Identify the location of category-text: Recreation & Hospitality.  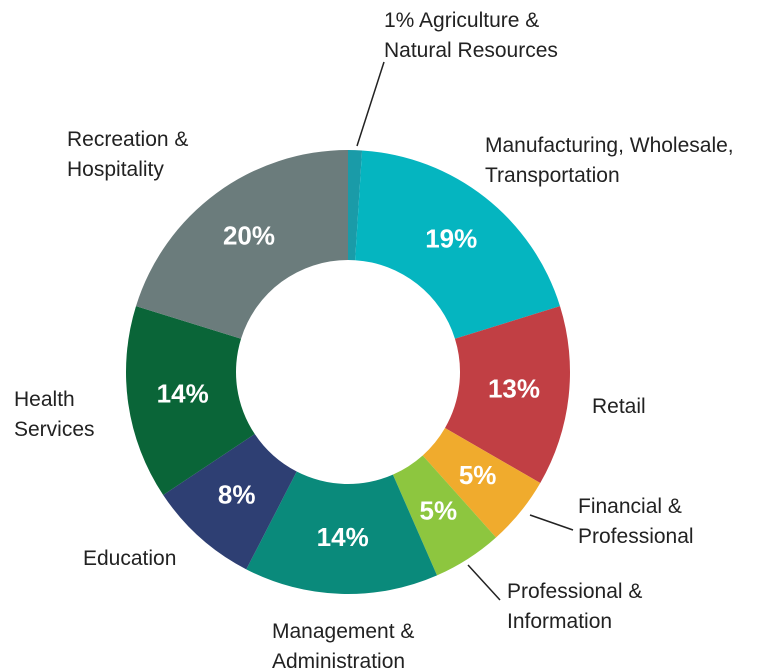
(128, 154).